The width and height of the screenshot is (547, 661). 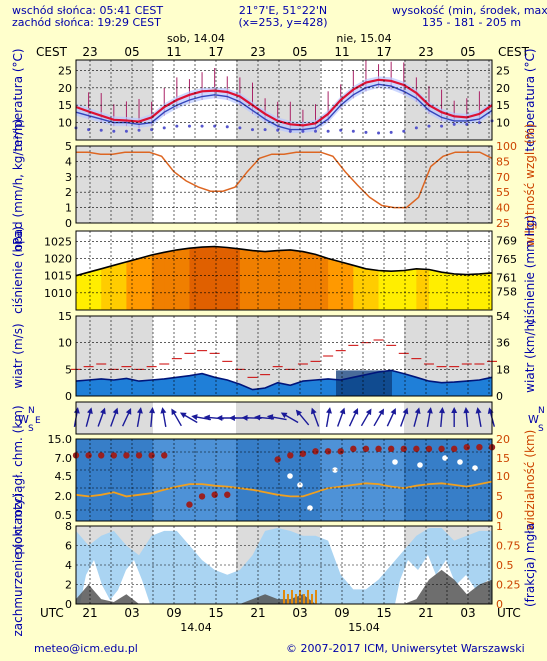 What do you see at coordinates (196, 38) in the screenshot?
I see `day1-label: sob, 14.04` at bounding box center [196, 38].